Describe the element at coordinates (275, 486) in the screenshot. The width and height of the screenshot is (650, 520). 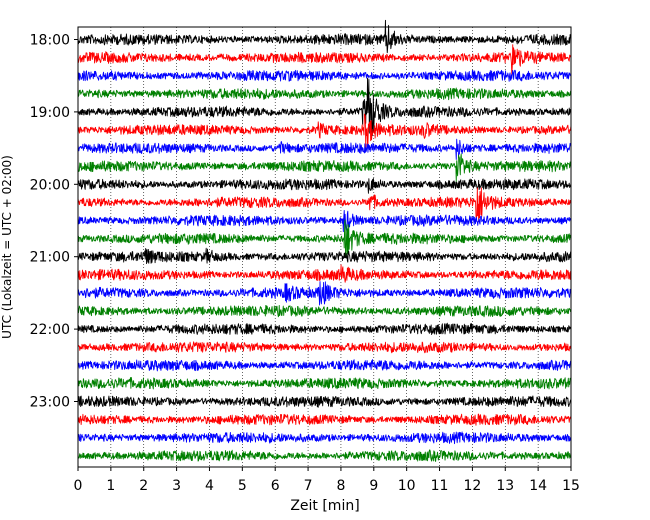
I see `x-tick-label: 6` at that location.